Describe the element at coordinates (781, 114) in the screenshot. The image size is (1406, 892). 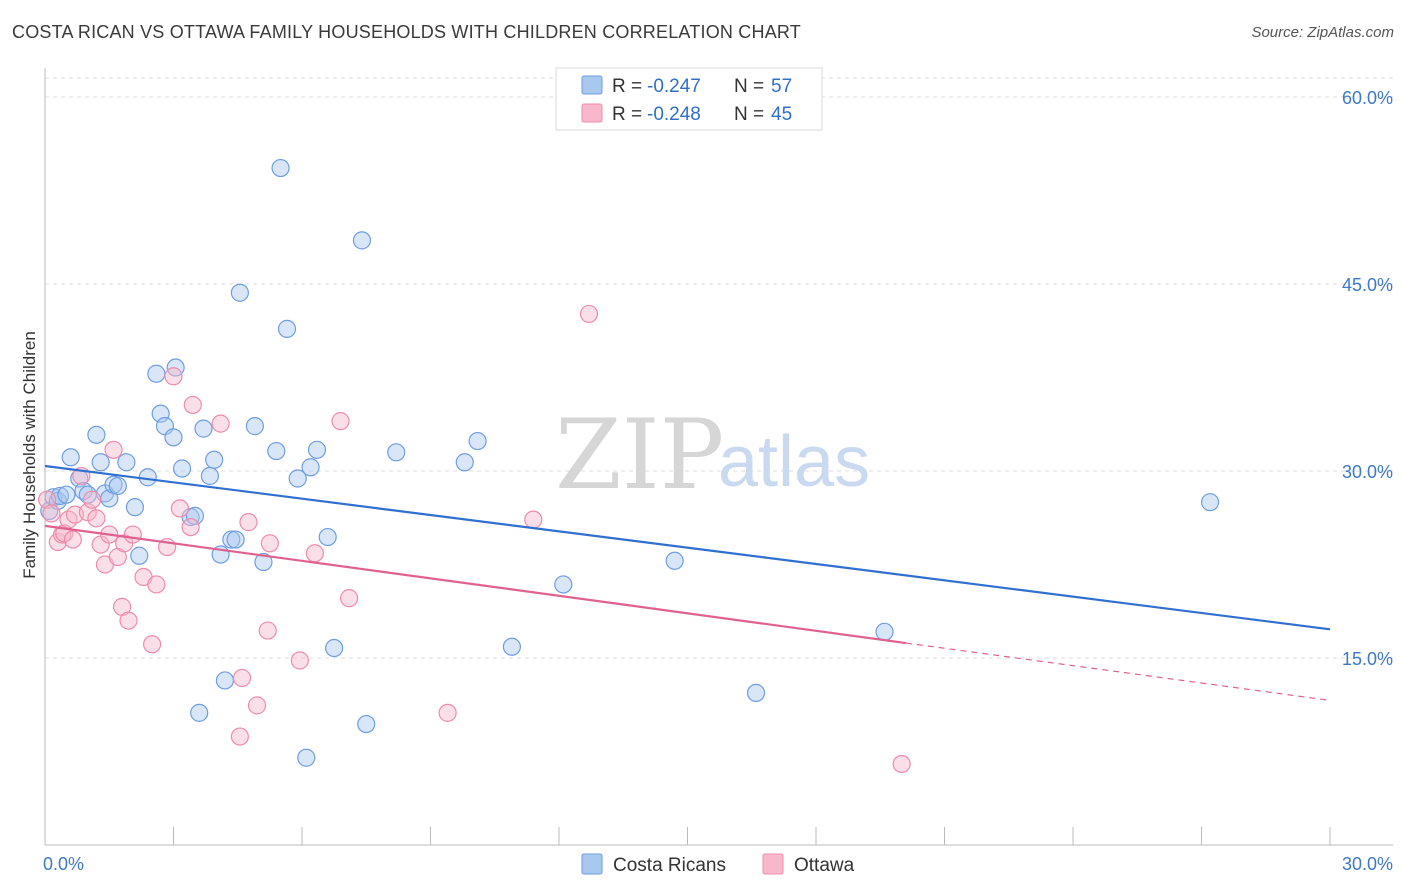
I see `legend-n-value-2: 45` at that location.